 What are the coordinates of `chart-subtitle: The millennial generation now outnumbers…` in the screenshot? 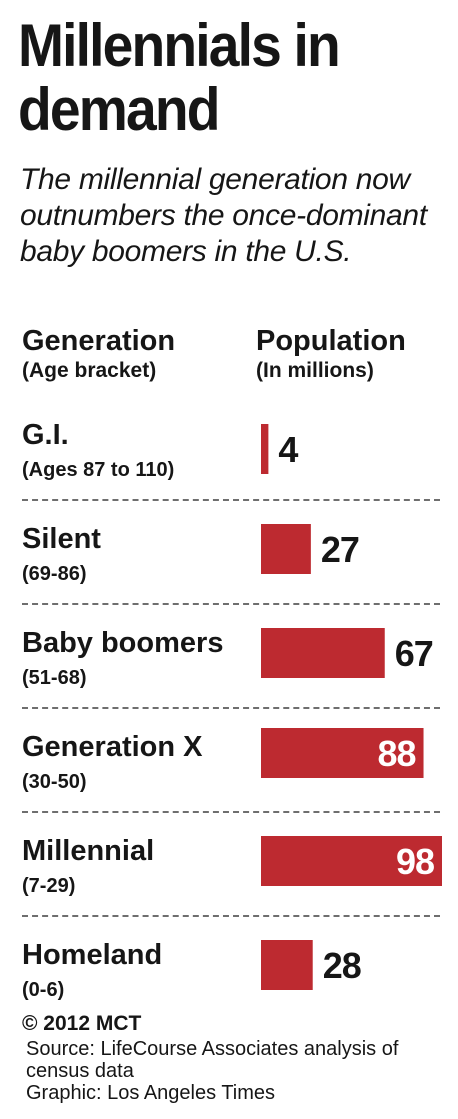 It's located at (223, 215).